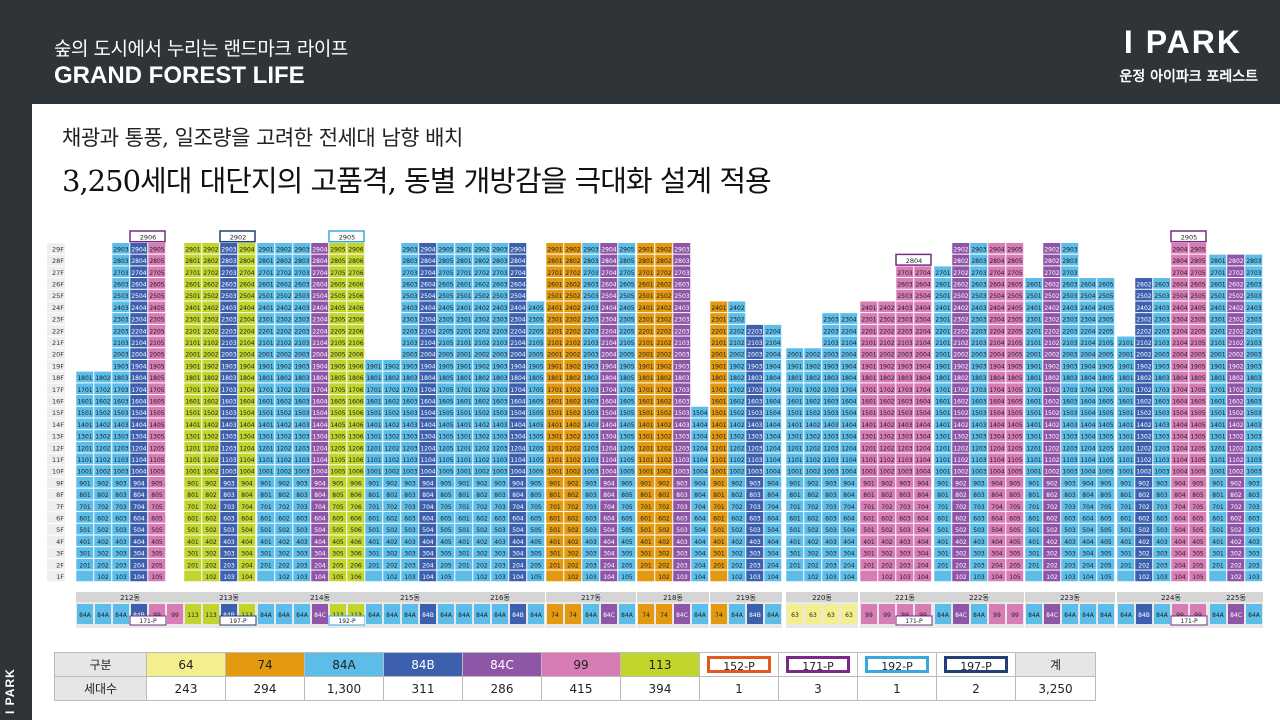  I want to click on floor-label: 18F, so click(58, 378).